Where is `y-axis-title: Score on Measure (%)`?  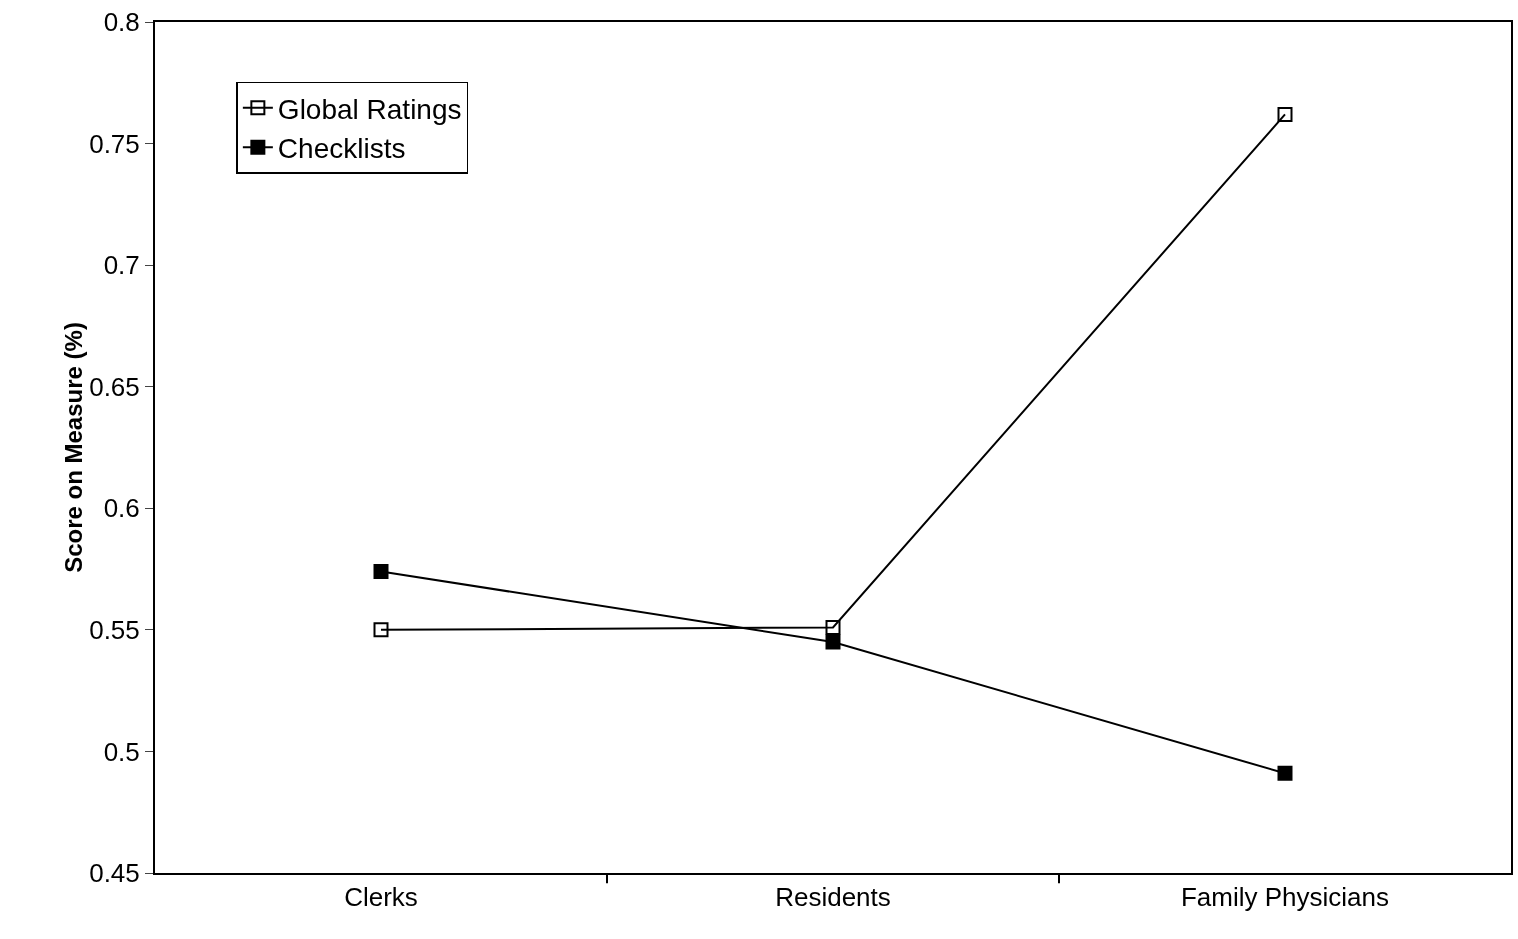 y-axis-title: Score on Measure (%) is located at coordinates (74, 447).